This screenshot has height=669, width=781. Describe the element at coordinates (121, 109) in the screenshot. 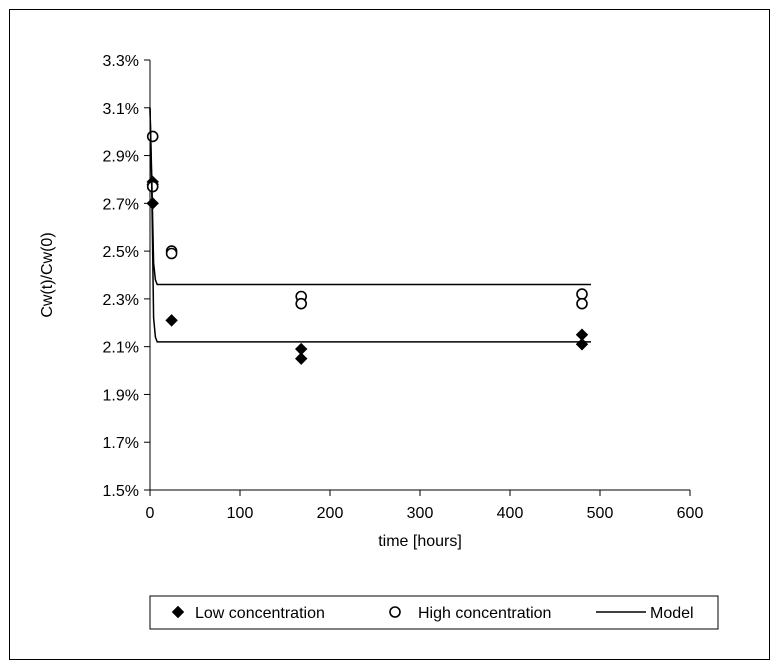

I see `y-tick-label: 3.1%` at that location.